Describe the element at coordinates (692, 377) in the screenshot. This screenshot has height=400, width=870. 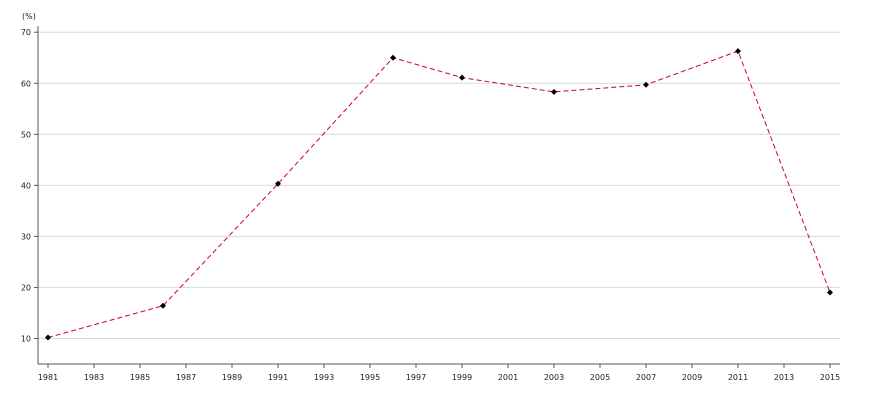
I see `x-tick-label: 2009` at that location.